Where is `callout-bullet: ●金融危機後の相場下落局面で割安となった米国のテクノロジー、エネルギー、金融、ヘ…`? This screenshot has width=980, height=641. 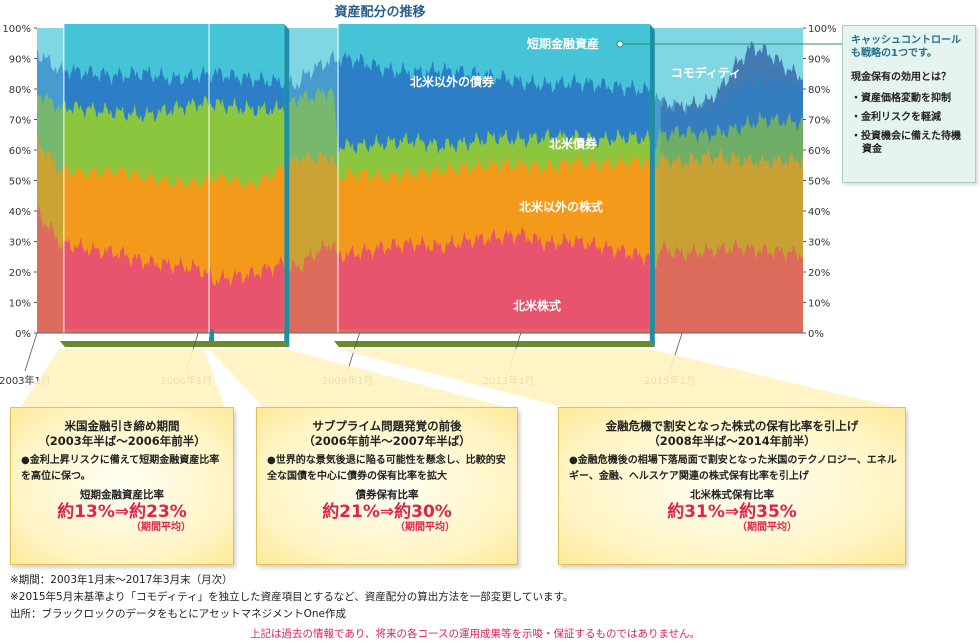 callout-bullet: ●金融危機後の相場下落局面で割安となった米国のテクノロジー、エネルギー、金融、ヘ… is located at coordinates (733, 468).